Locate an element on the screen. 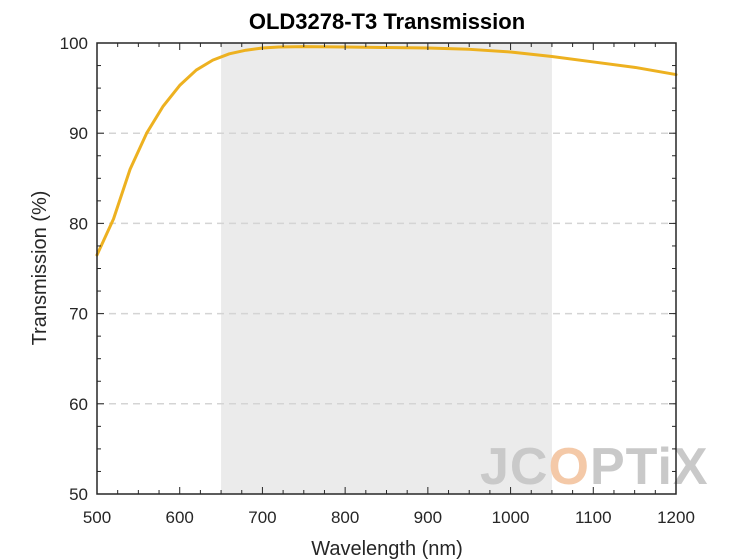  x-tick-label: 900 is located at coordinates (428, 517).